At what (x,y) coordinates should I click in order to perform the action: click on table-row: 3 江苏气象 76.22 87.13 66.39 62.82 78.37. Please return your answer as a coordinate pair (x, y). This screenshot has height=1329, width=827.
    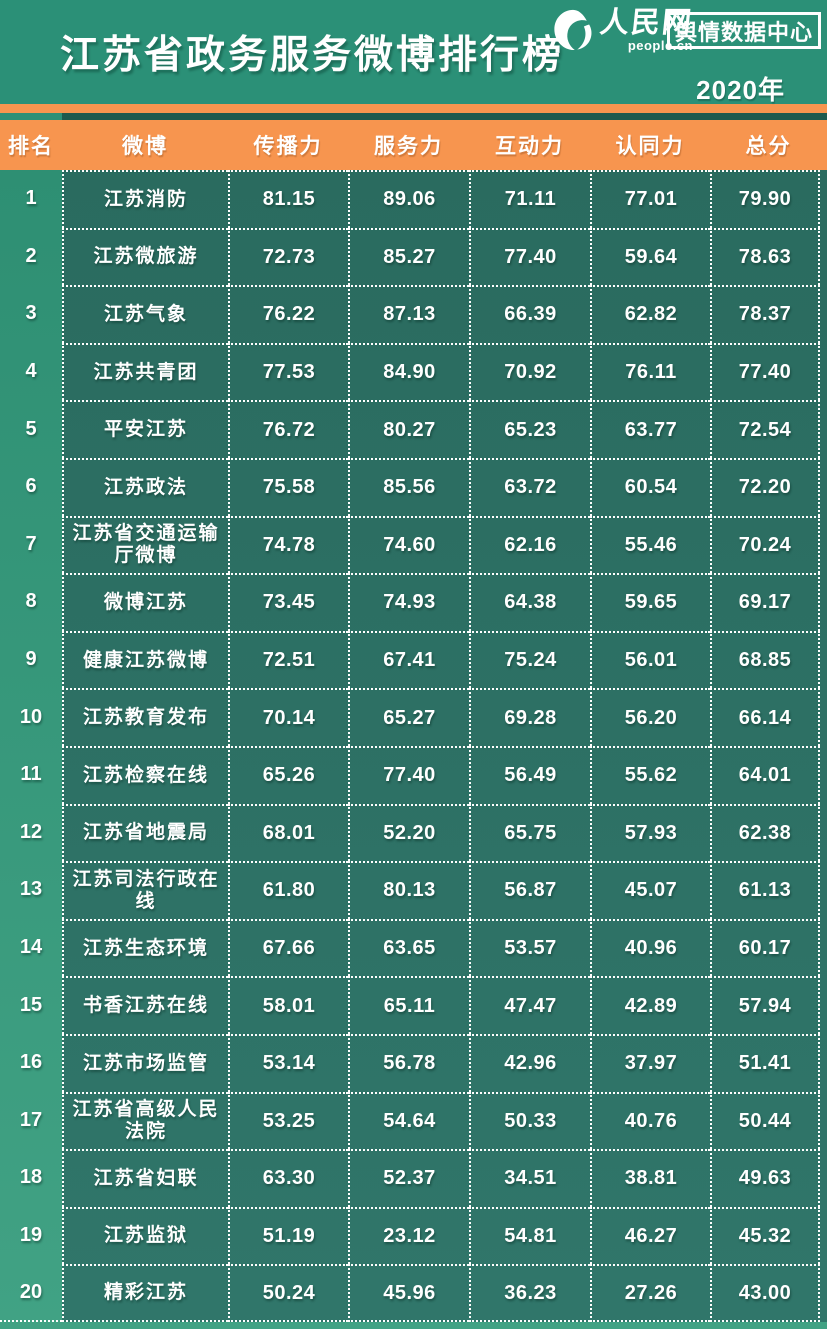
    Looking at the image, I should click on (410, 314).